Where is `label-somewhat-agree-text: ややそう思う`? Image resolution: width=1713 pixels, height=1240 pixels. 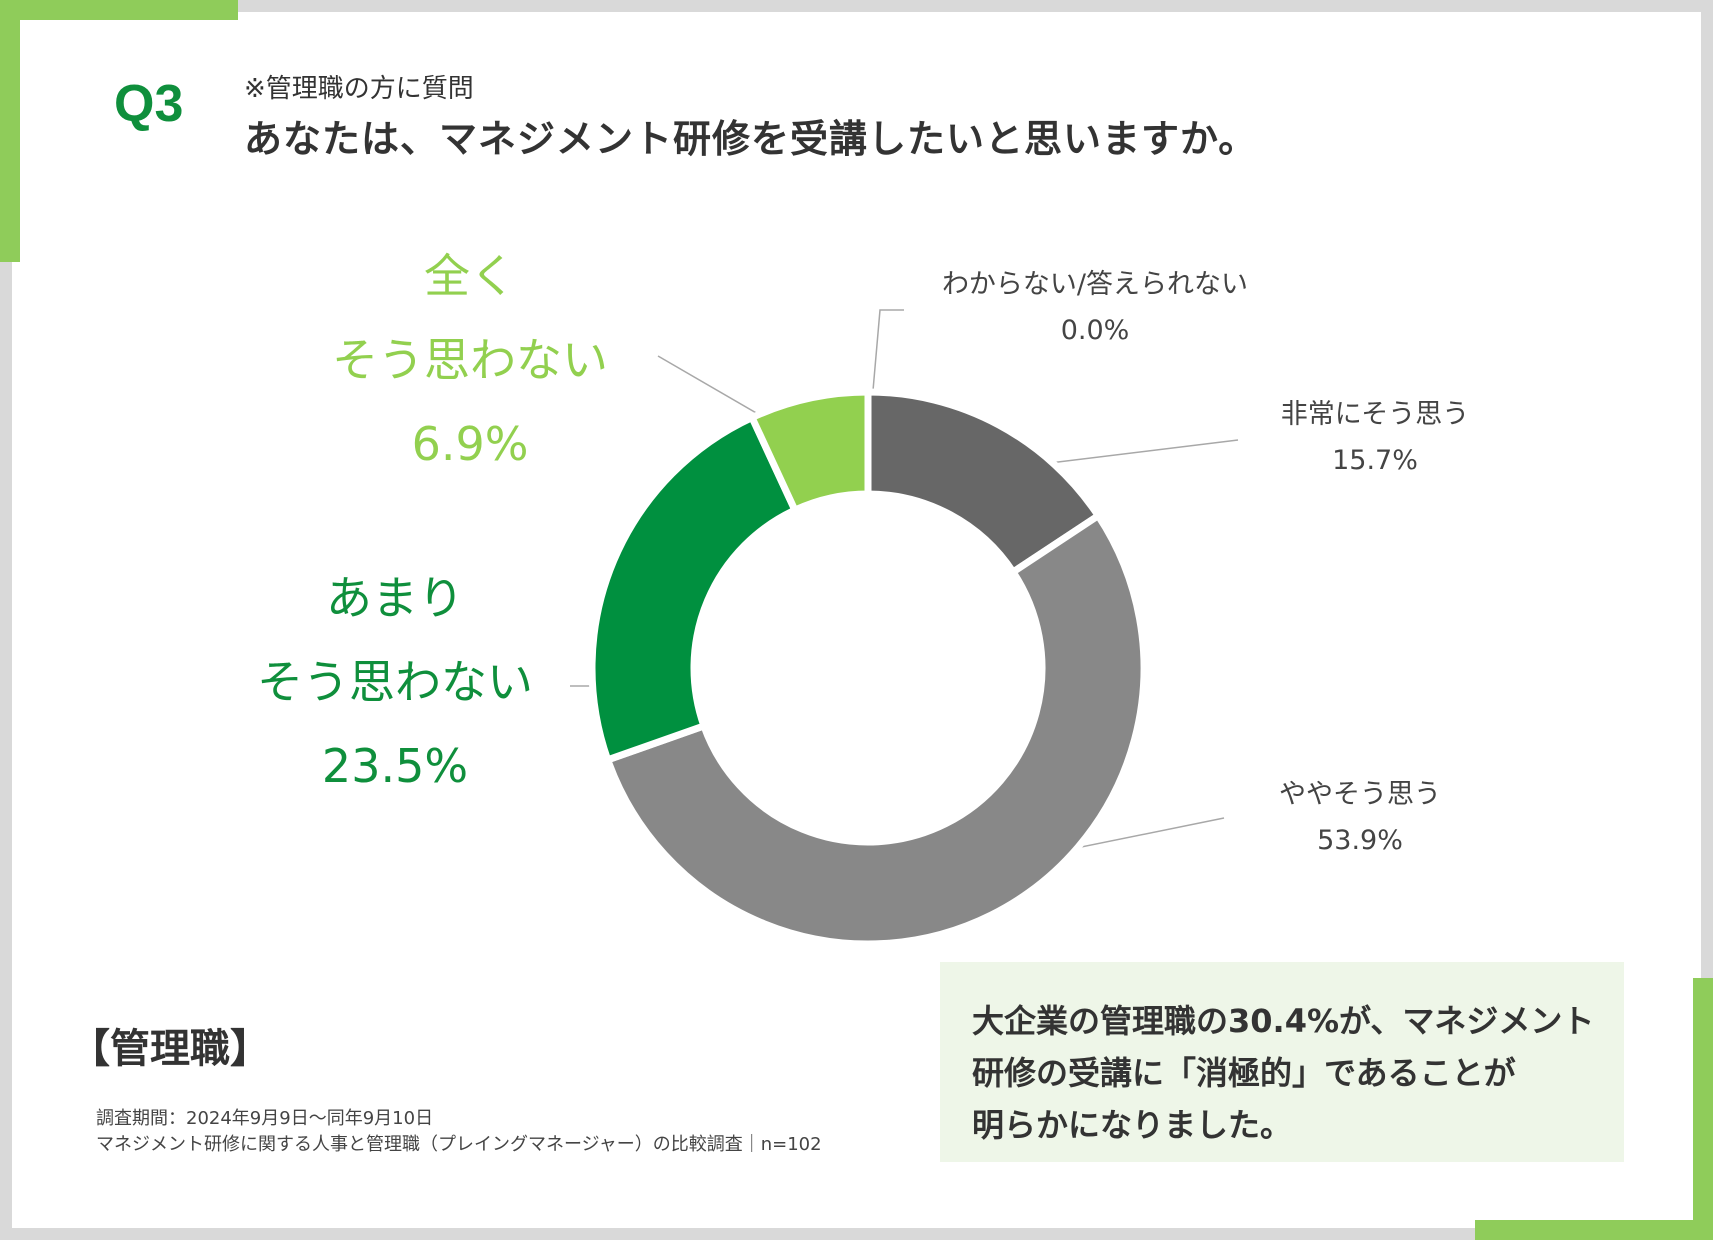
label-somewhat-agree-text: ややそう思う is located at coordinates (1360, 794).